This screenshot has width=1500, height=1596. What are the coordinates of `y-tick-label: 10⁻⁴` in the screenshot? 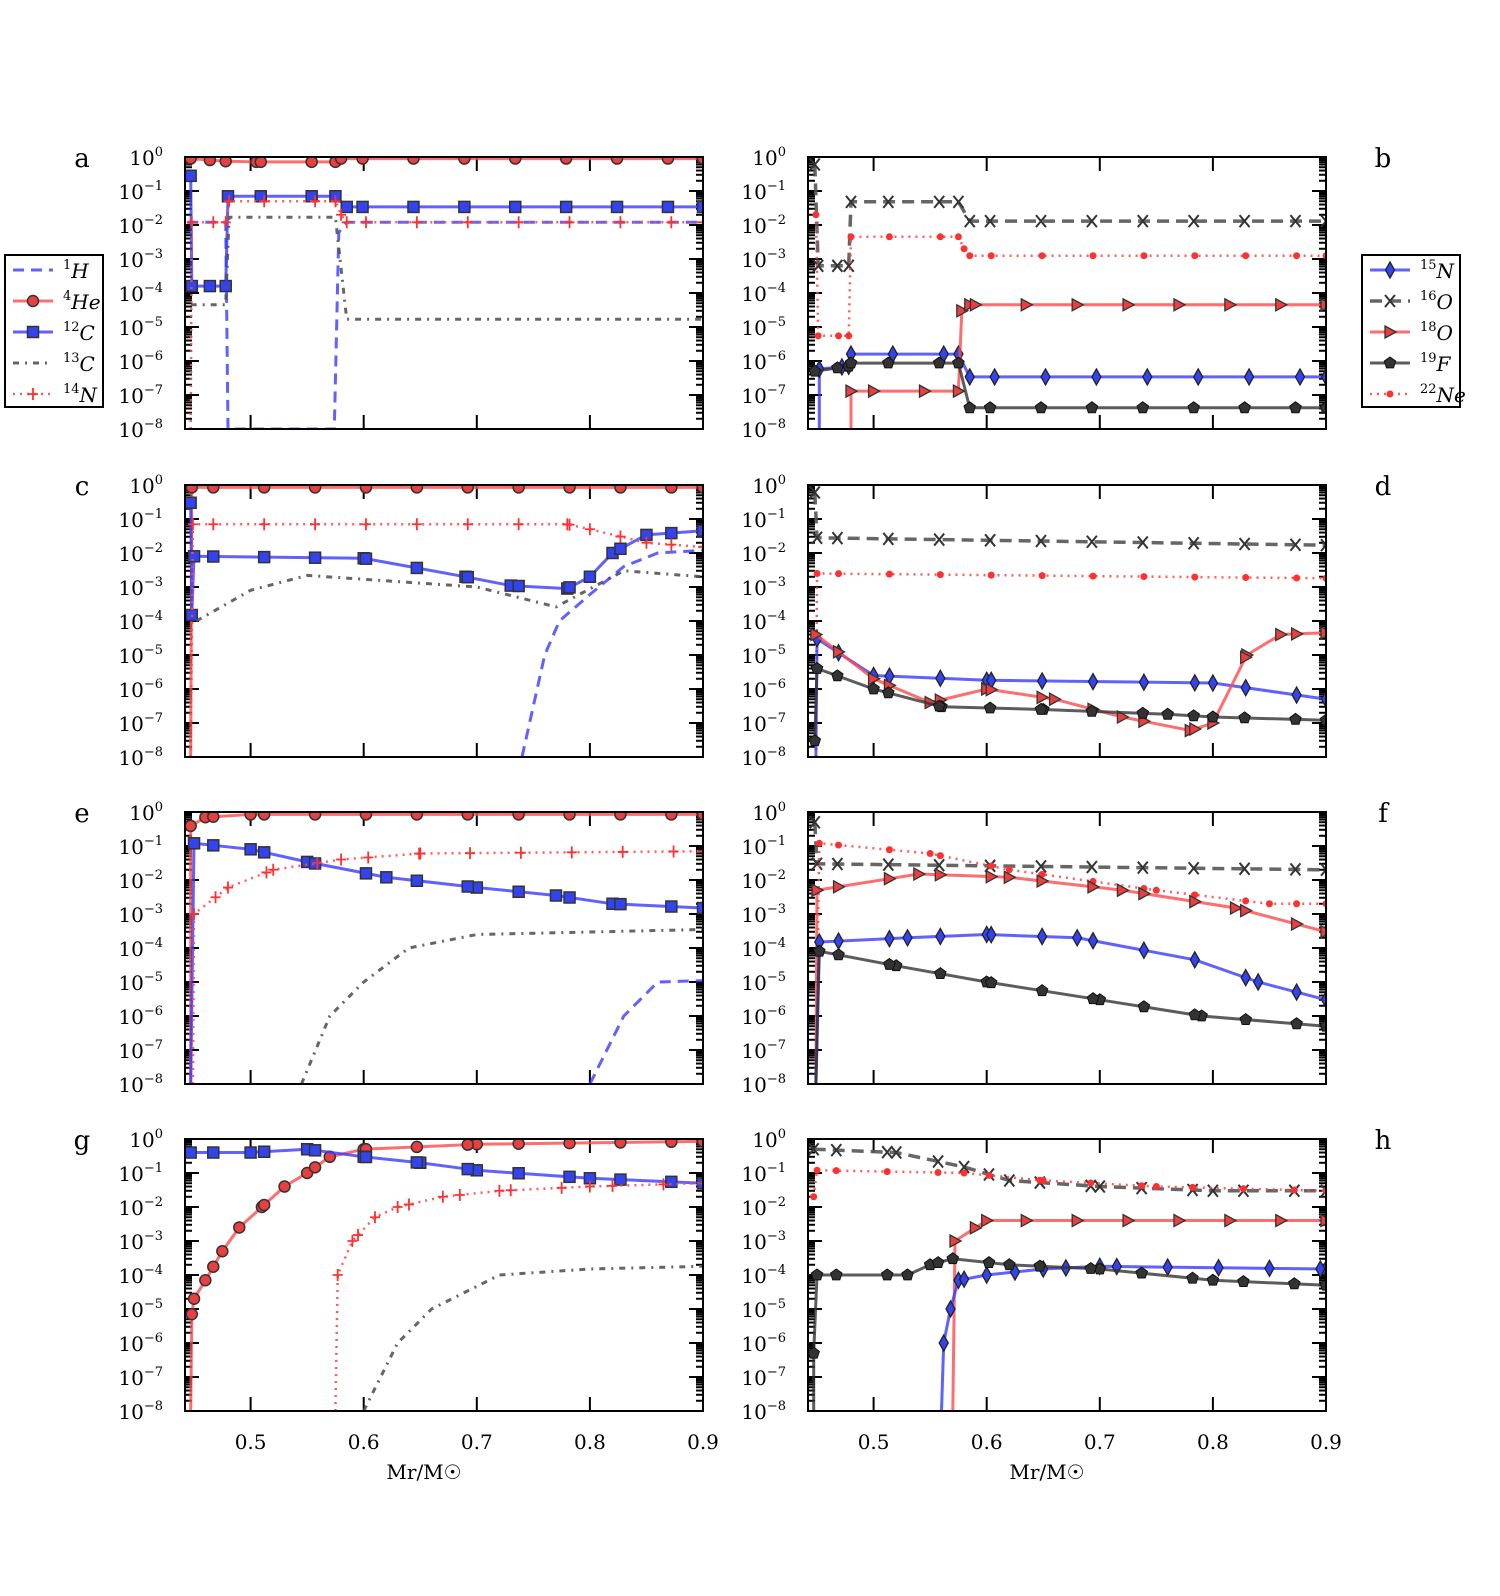 It's located at (763, 1275).